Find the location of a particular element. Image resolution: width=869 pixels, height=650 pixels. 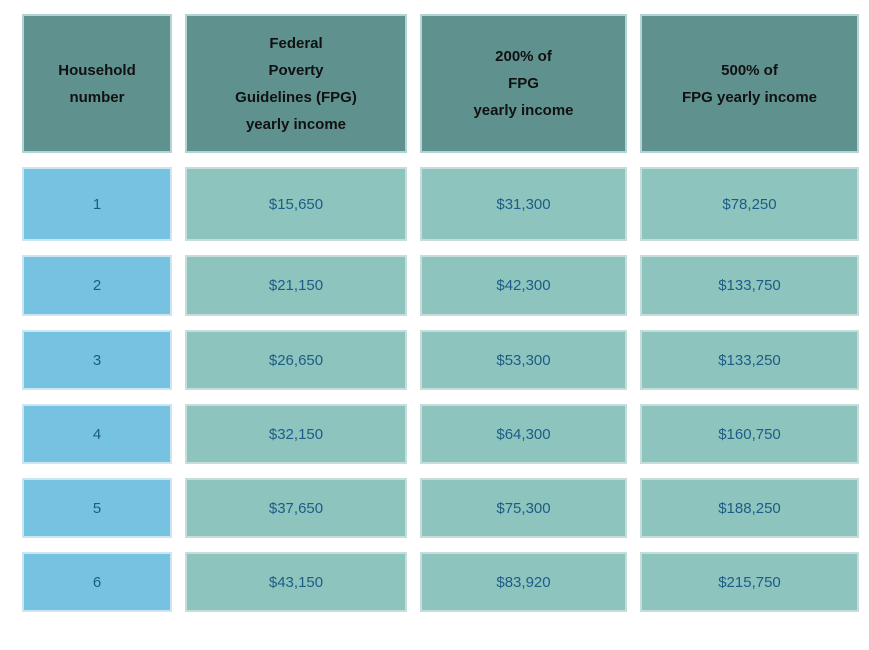

household-number-cell: 4 is located at coordinates (97, 434).